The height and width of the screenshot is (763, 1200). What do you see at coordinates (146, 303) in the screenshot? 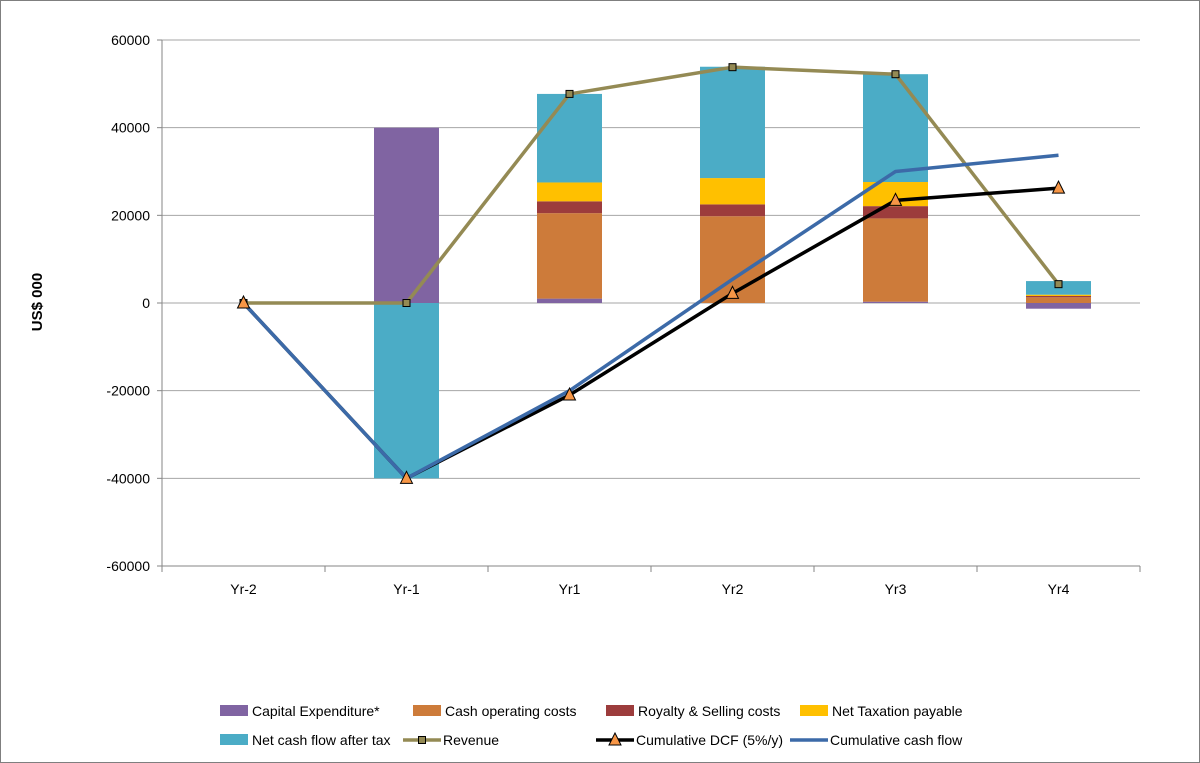
I see `y-tick-label: 0` at bounding box center [146, 303].